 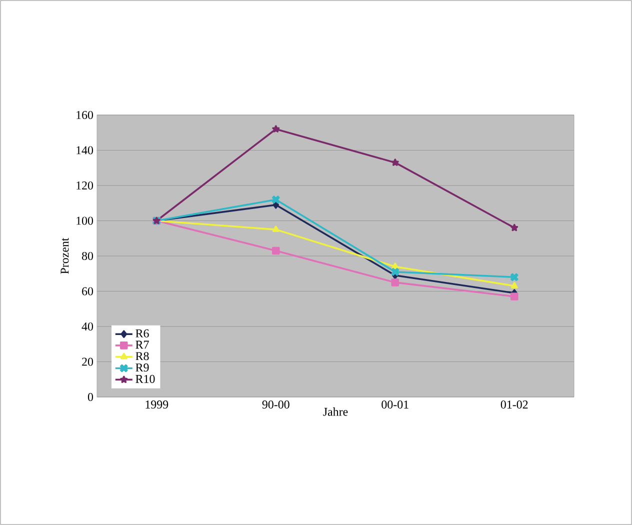 What do you see at coordinates (514, 404) in the screenshot?
I see `x-tick-label: 01-02` at bounding box center [514, 404].